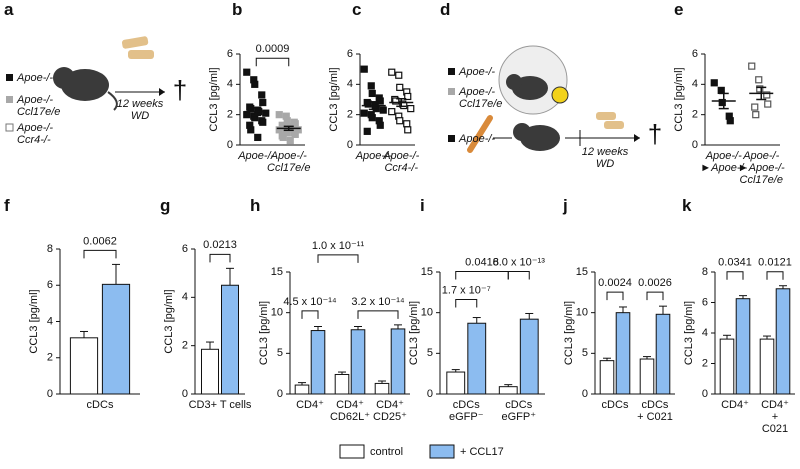 This screenshot has height=469, width=800. What do you see at coordinates (35, 78) in the screenshot?
I see `legend-text: Apoe-/-` at bounding box center [35, 78].